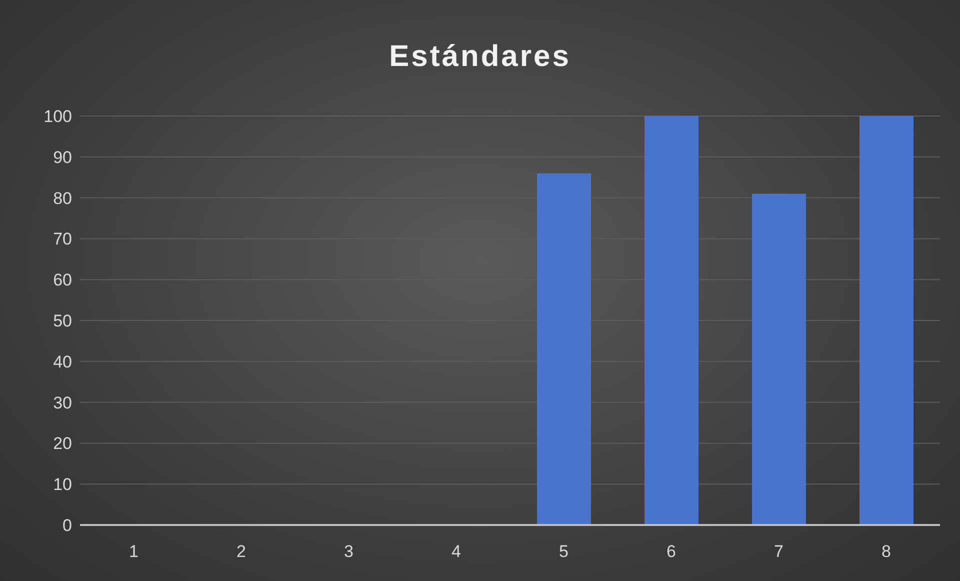  Describe the element at coordinates (62, 444) in the screenshot. I see `y-tick-label: 20` at that location.